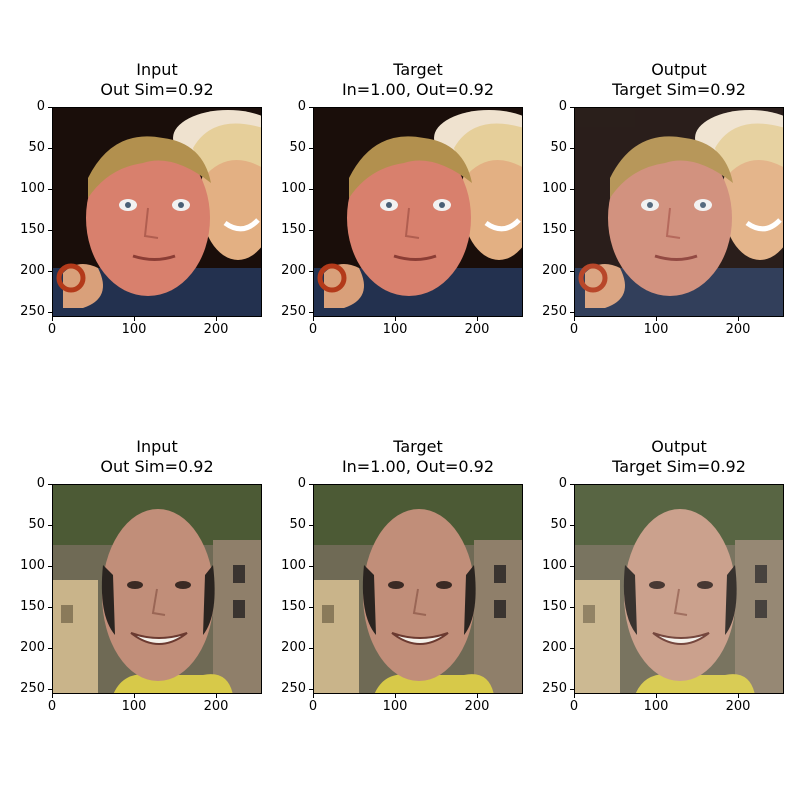  I want to click on panel-title-line2: In=1.00, Out=0.92, so click(418, 466).